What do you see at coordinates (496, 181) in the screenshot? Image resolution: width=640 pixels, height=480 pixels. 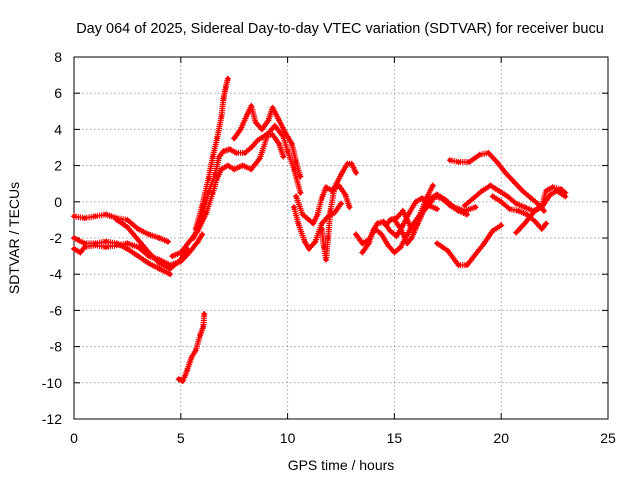 I see `series-markers` at bounding box center [496, 181].